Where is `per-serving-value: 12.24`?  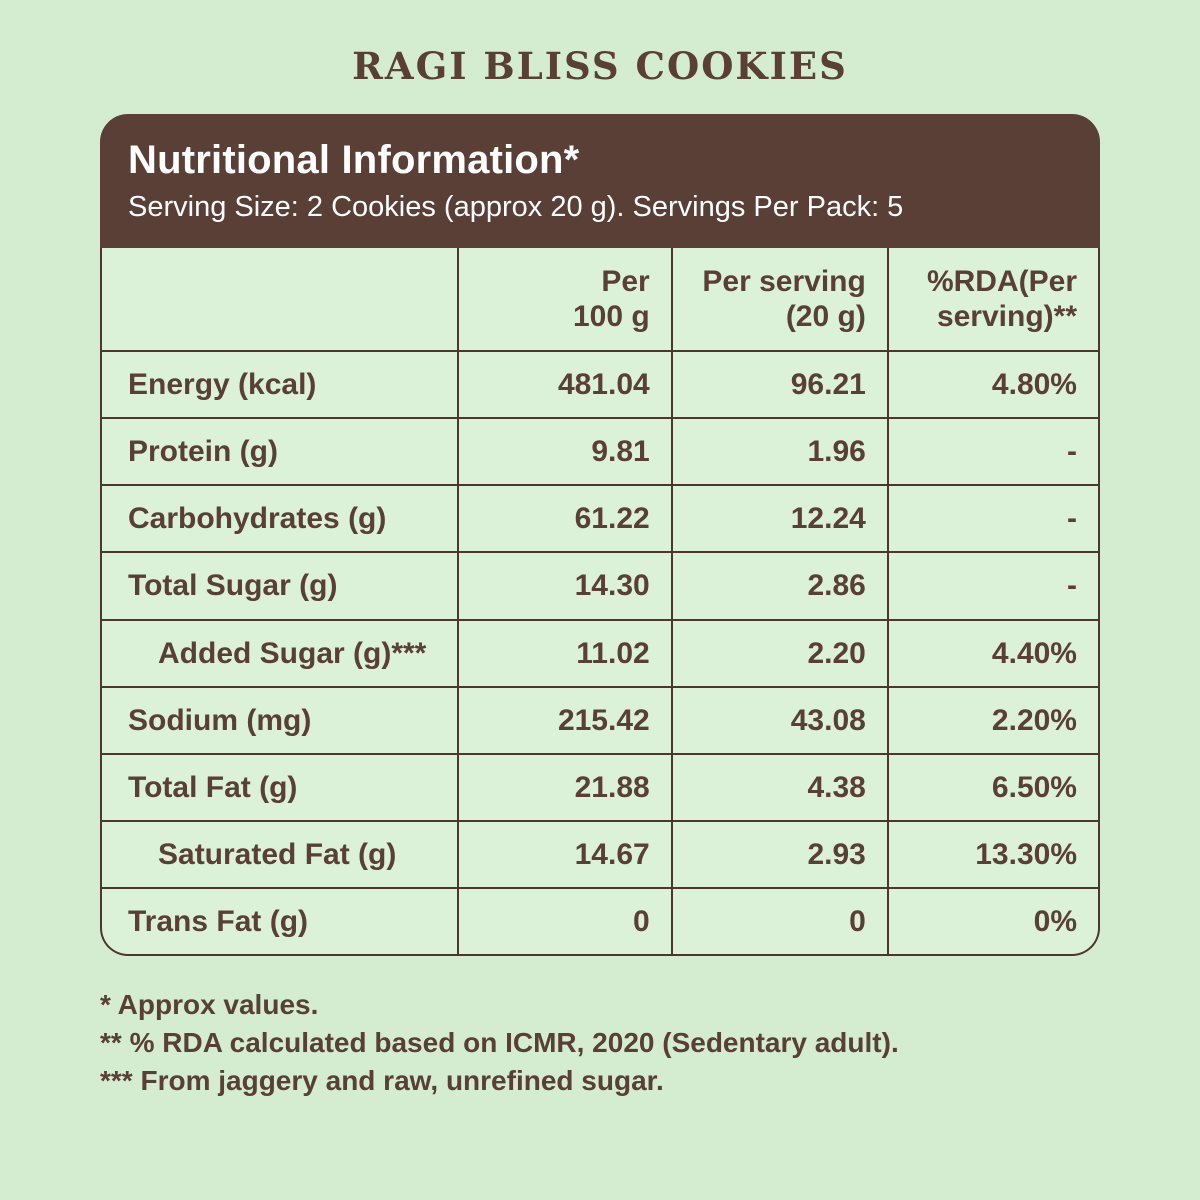
per-serving-value: 12.24 is located at coordinates (779, 518).